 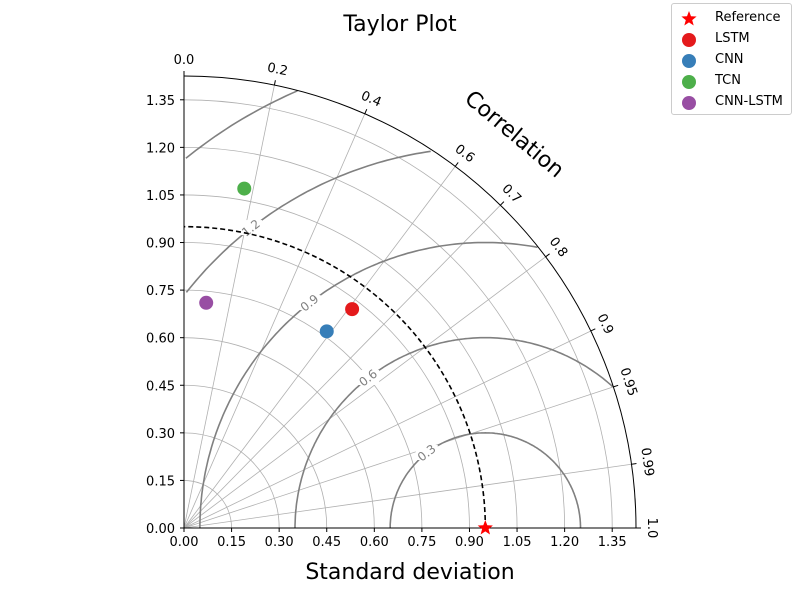 I want to click on x-tick-label: 0.45, so click(x=326, y=542).